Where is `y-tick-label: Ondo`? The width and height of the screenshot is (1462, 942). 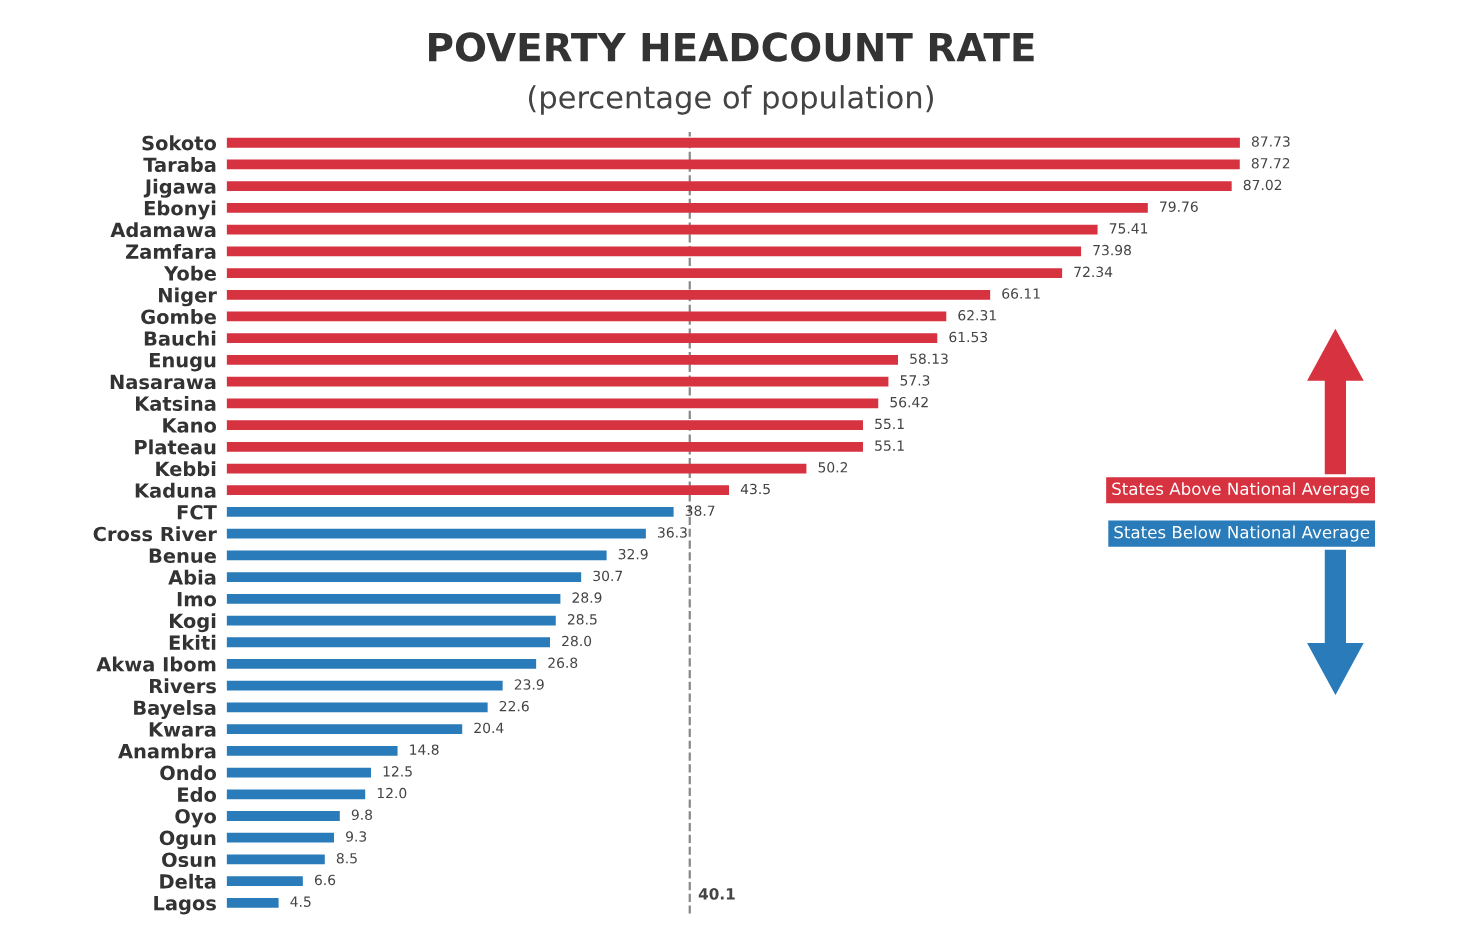 y-tick-label: Ondo is located at coordinates (188, 773).